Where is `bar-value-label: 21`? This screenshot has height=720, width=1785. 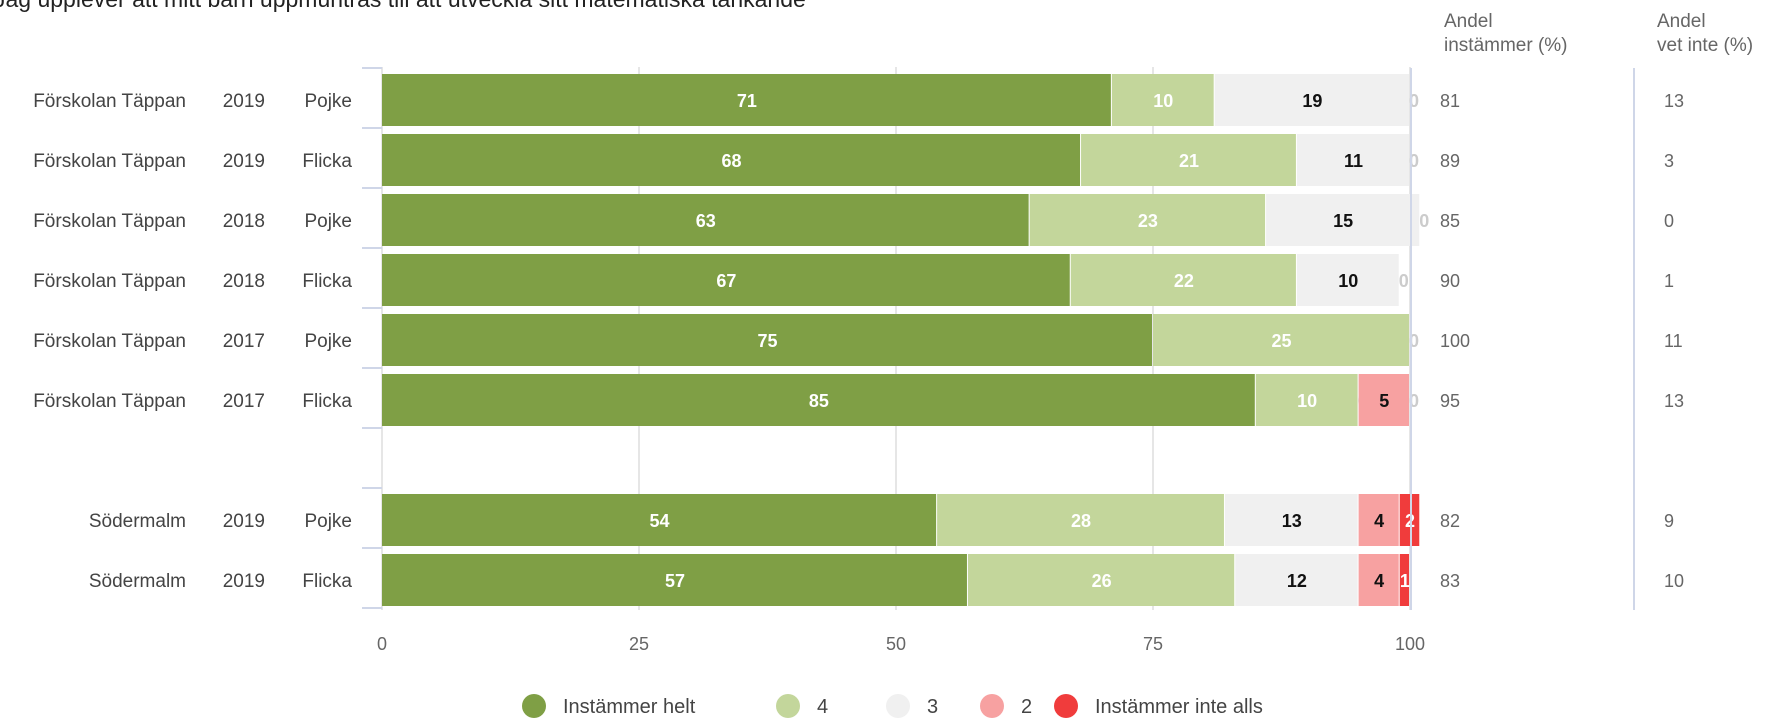
bar-value-label: 21 is located at coordinates (1189, 161).